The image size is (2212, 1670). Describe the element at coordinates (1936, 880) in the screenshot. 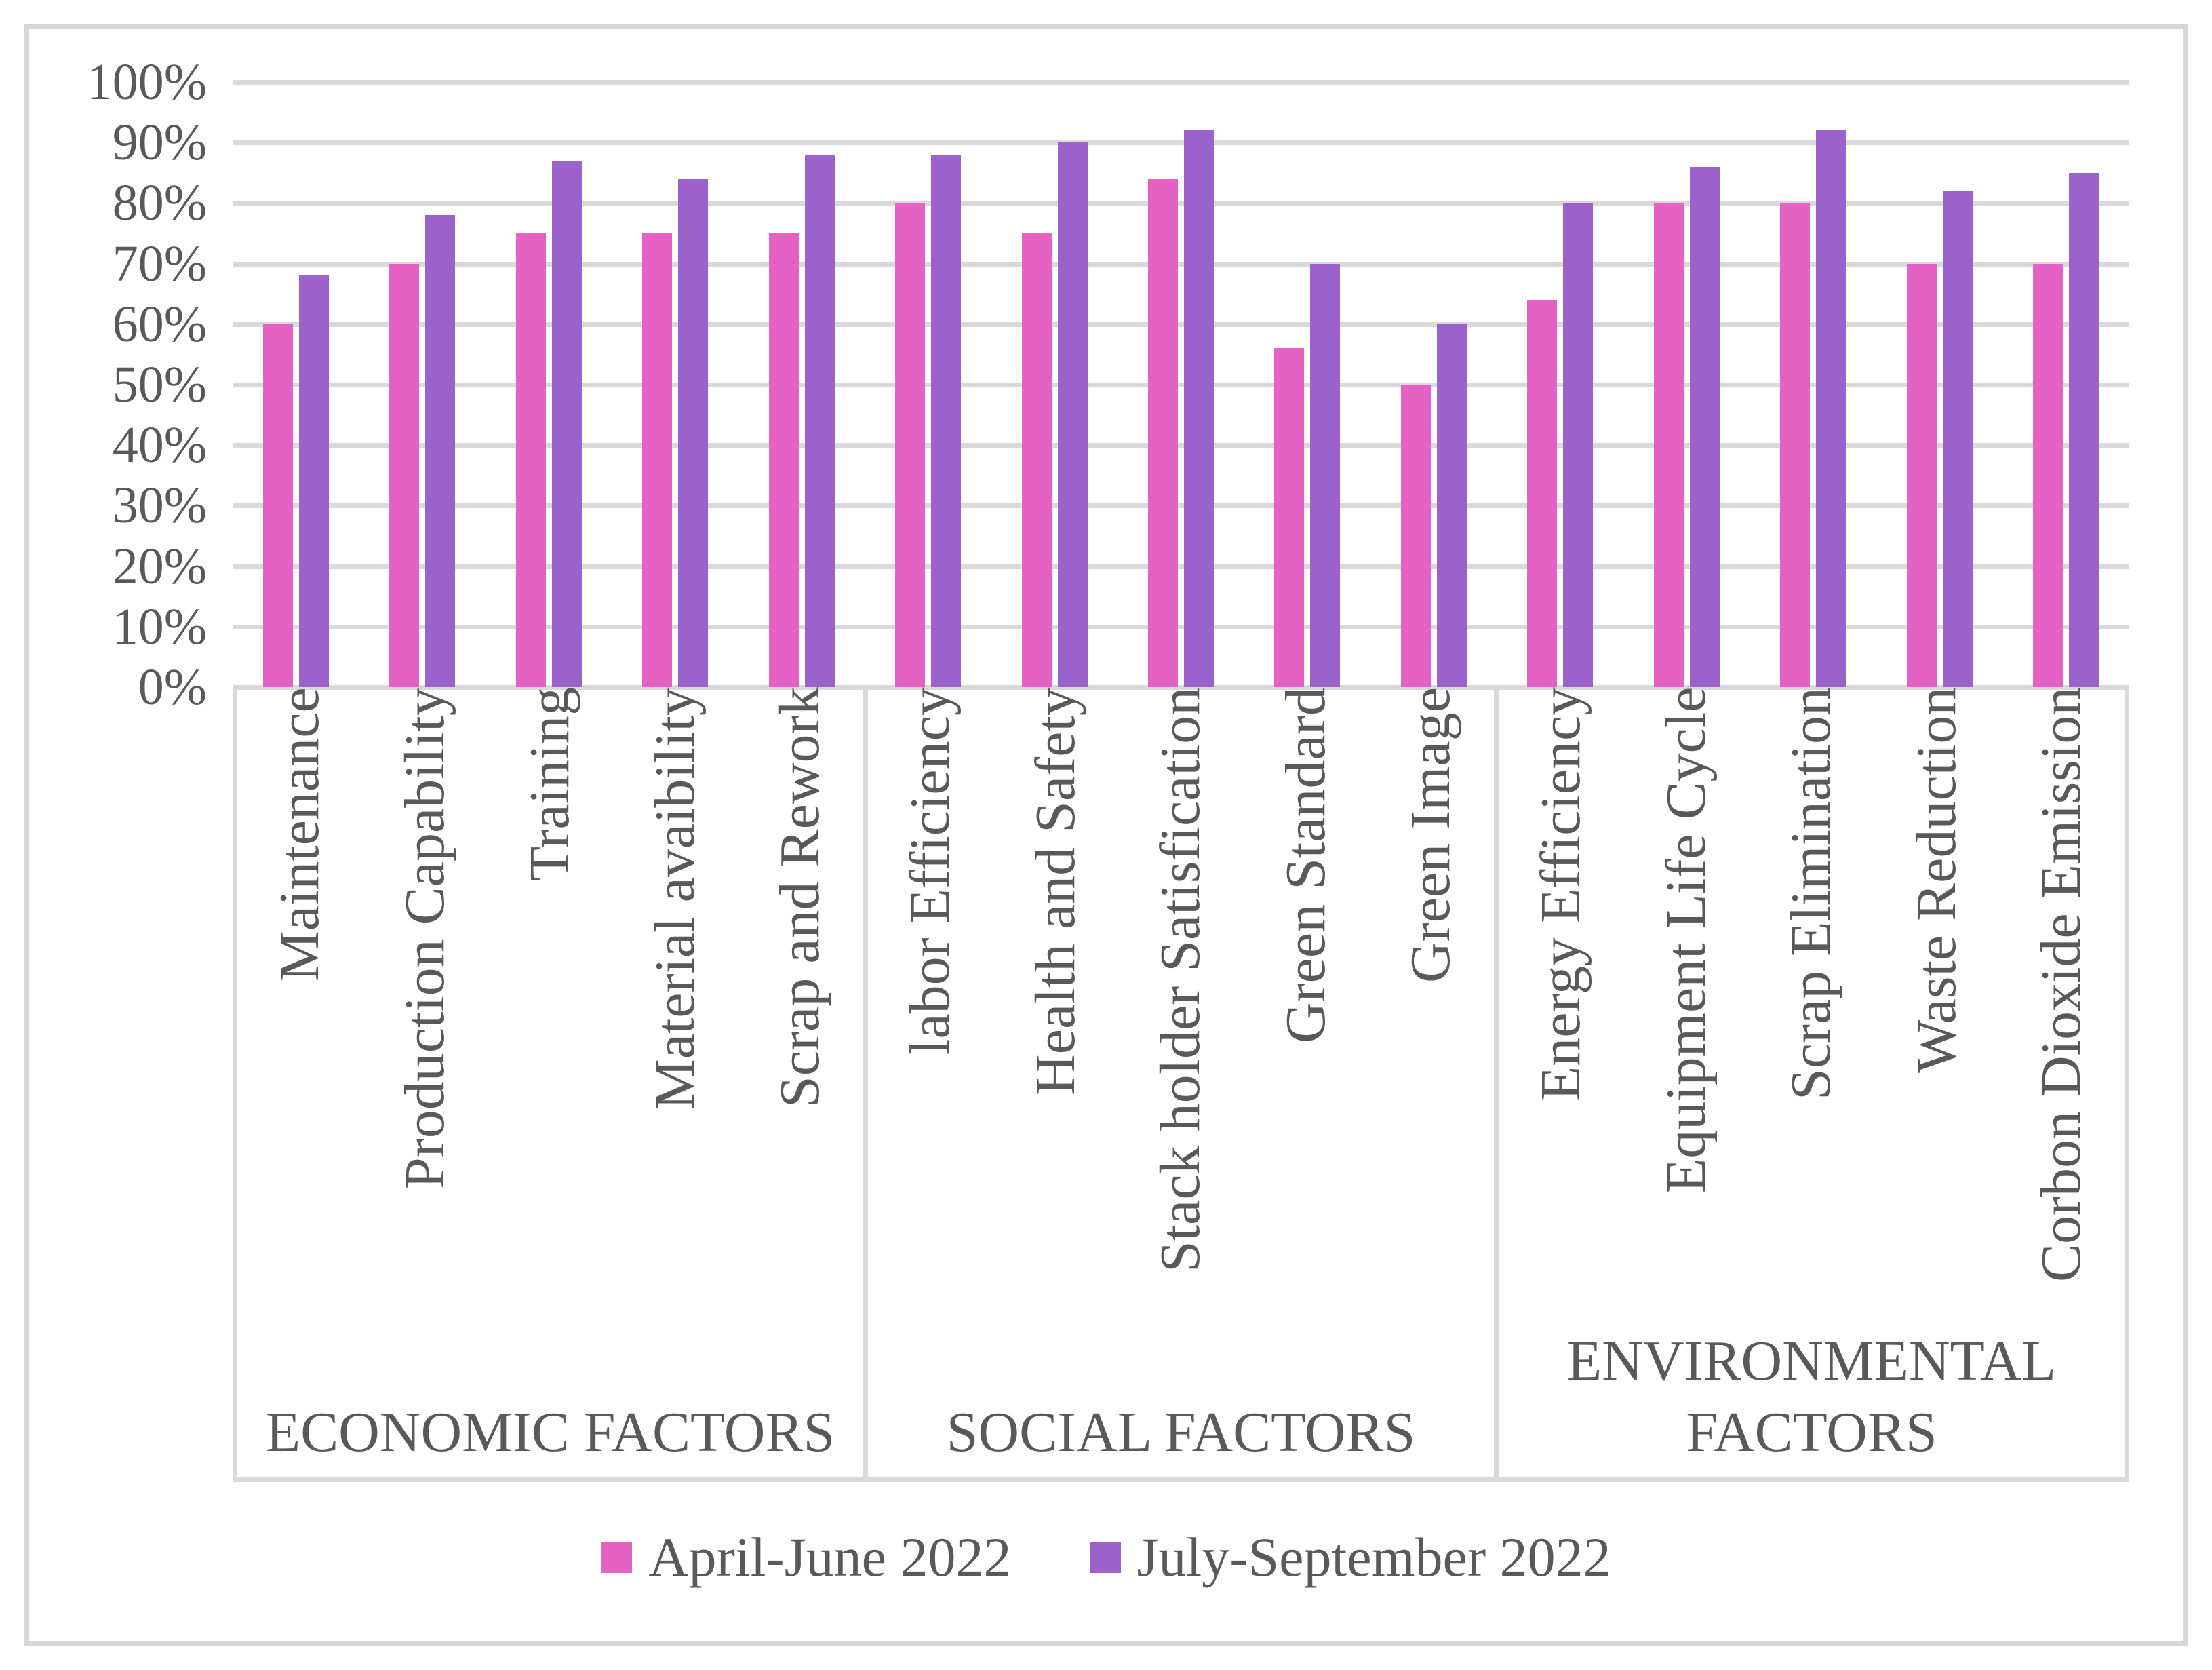

I see `category-label: Waste Reduction` at that location.